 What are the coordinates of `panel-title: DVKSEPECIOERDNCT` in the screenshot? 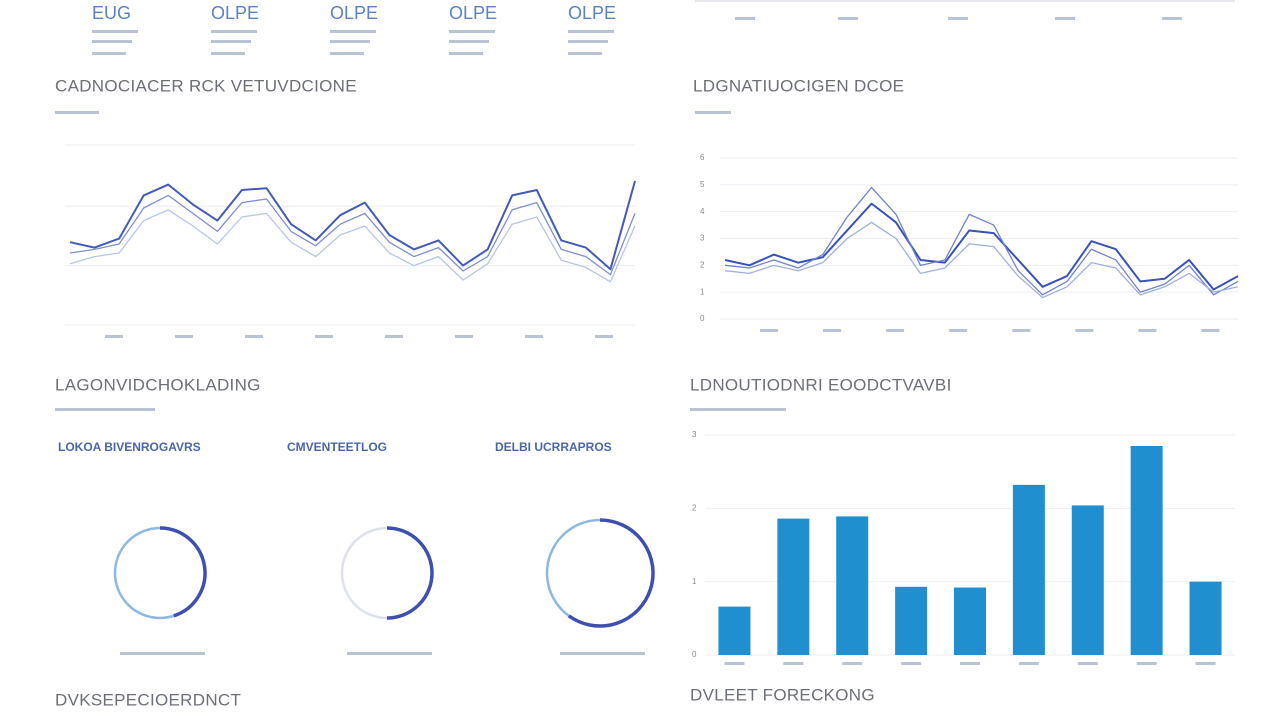 It's located at (148, 699).